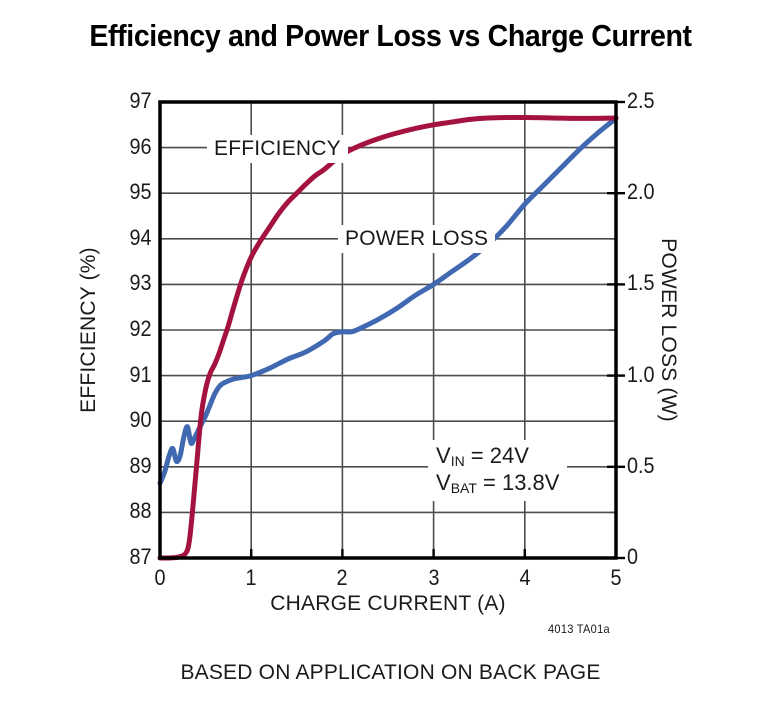 Image resolution: width=781 pixels, height=717 pixels. What do you see at coordinates (139, 100) in the screenshot?
I see `y-axis-left-tick-label: 97` at bounding box center [139, 100].